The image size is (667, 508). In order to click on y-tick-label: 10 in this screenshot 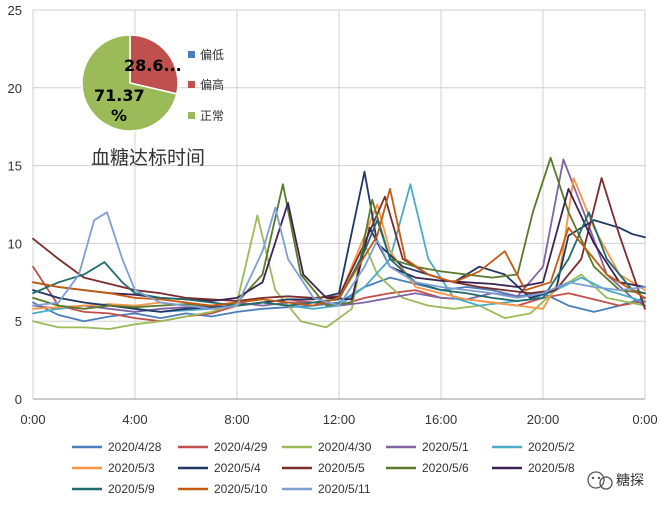, I will do `click(15, 243)`.